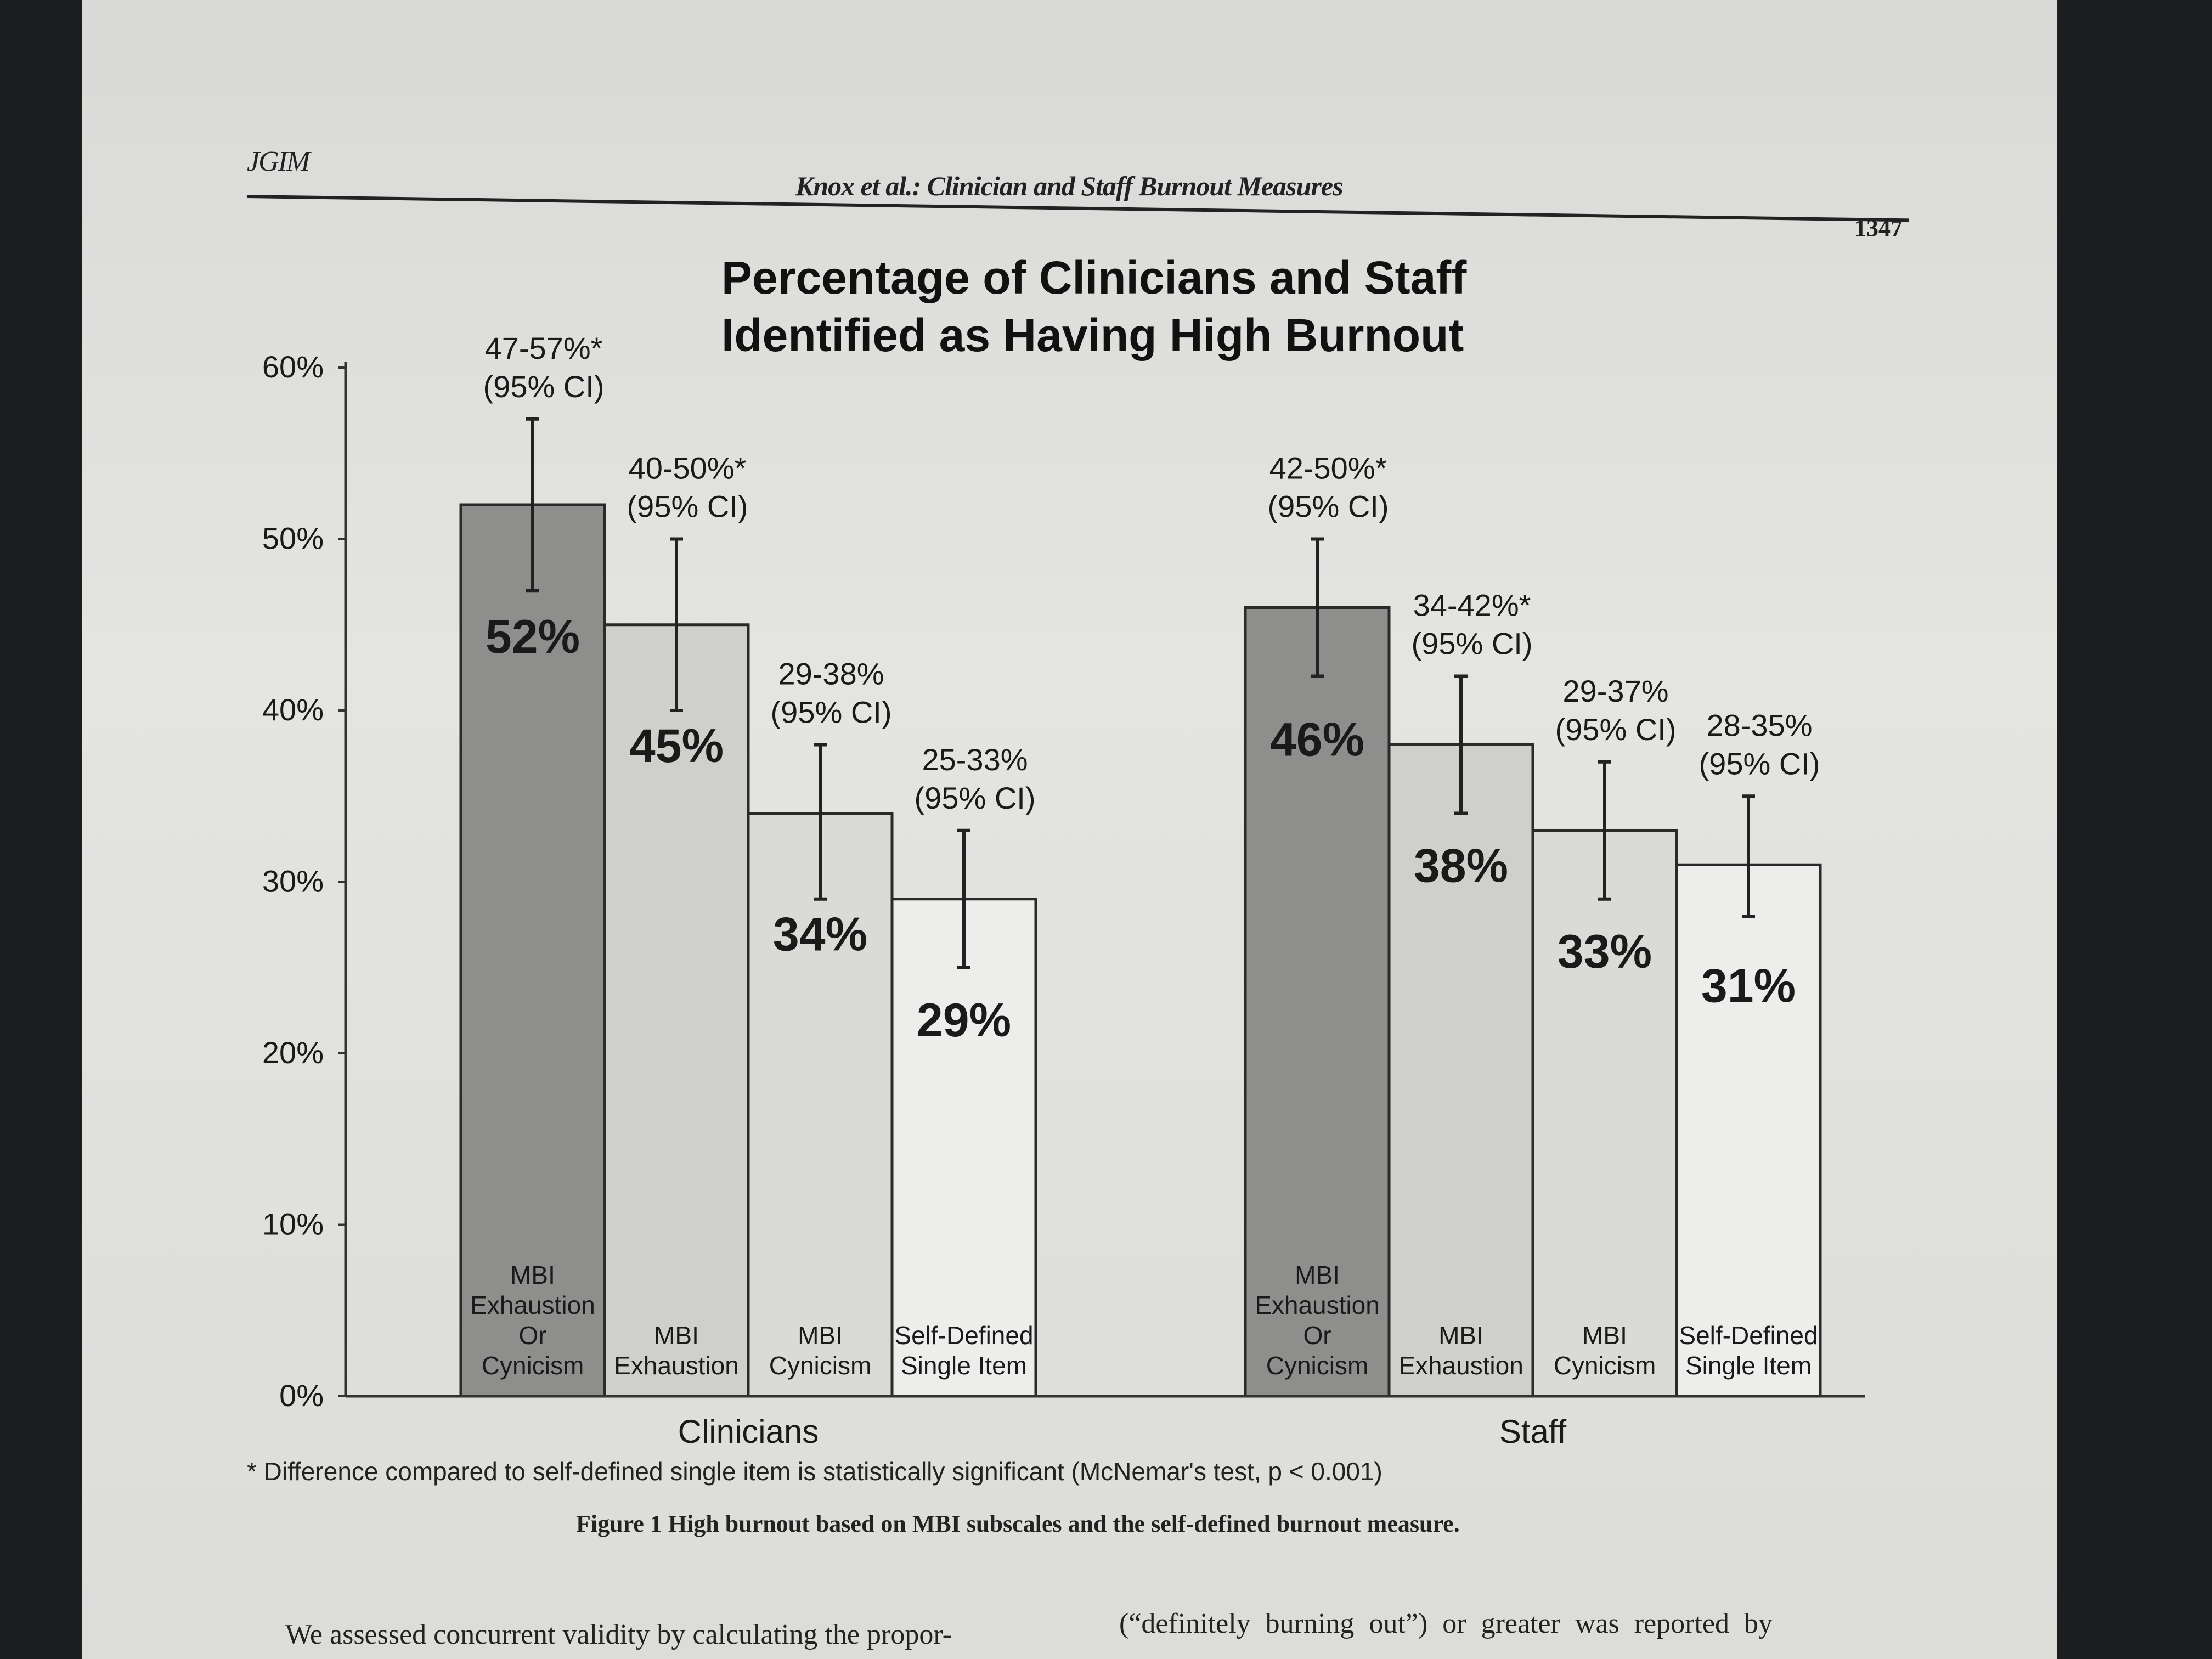  Describe the element at coordinates (293, 881) in the screenshot. I see `y-tick-label: 30%` at that location.